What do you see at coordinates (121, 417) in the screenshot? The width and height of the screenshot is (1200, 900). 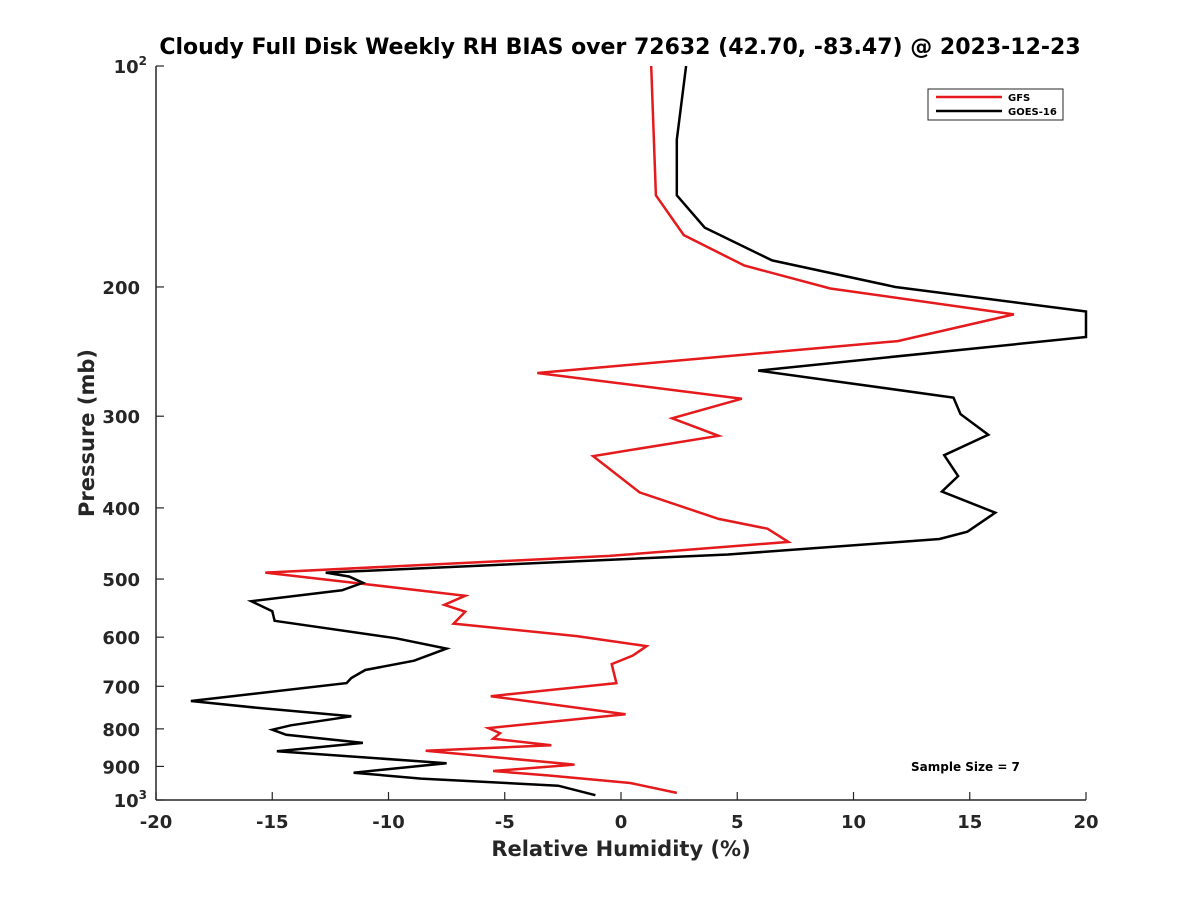 I see `y-tick-label: 300` at bounding box center [121, 417].